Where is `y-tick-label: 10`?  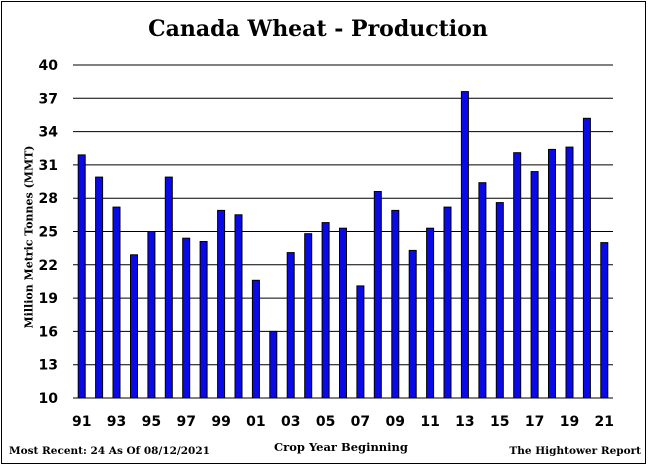 y-tick-label: 10 is located at coordinates (49, 399).